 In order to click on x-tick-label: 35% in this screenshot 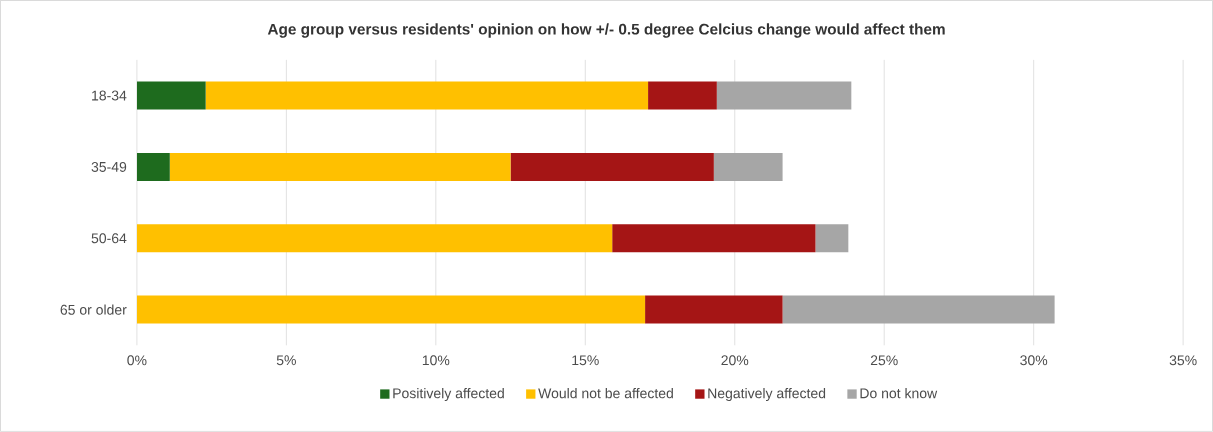, I will do `click(1183, 360)`.